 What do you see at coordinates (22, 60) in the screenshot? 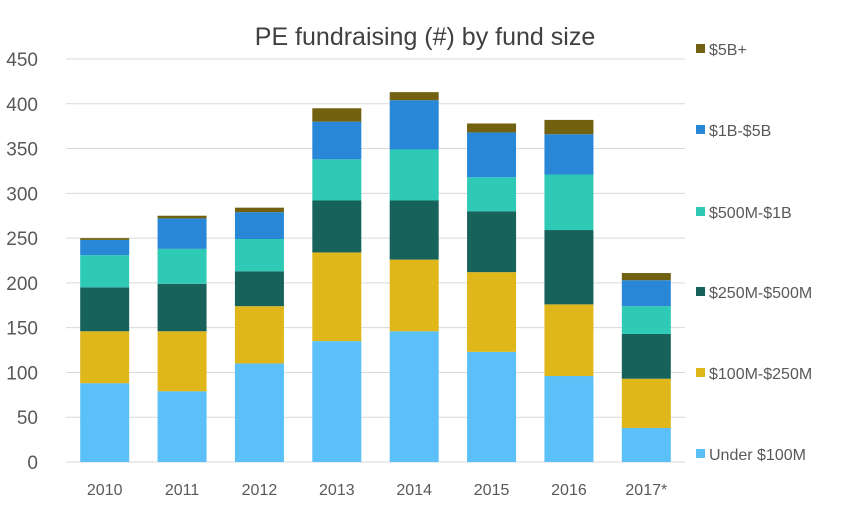
I see `y-tick-label: 450` at bounding box center [22, 60].